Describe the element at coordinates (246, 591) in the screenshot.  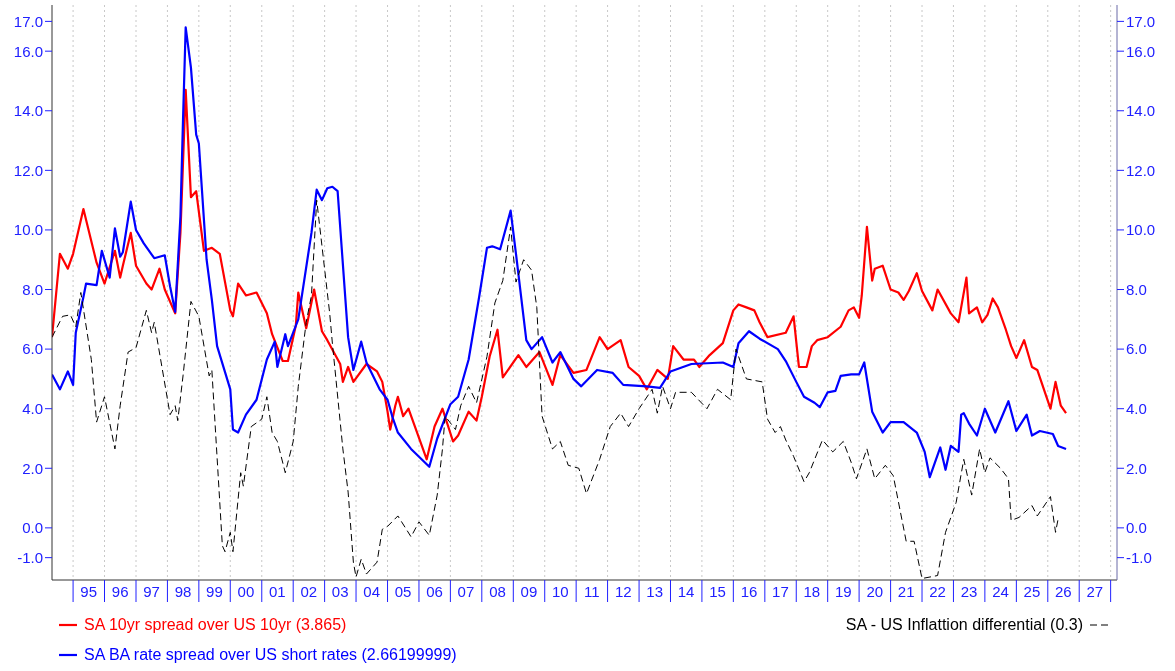
I see `x-tick-label: 00` at that location.